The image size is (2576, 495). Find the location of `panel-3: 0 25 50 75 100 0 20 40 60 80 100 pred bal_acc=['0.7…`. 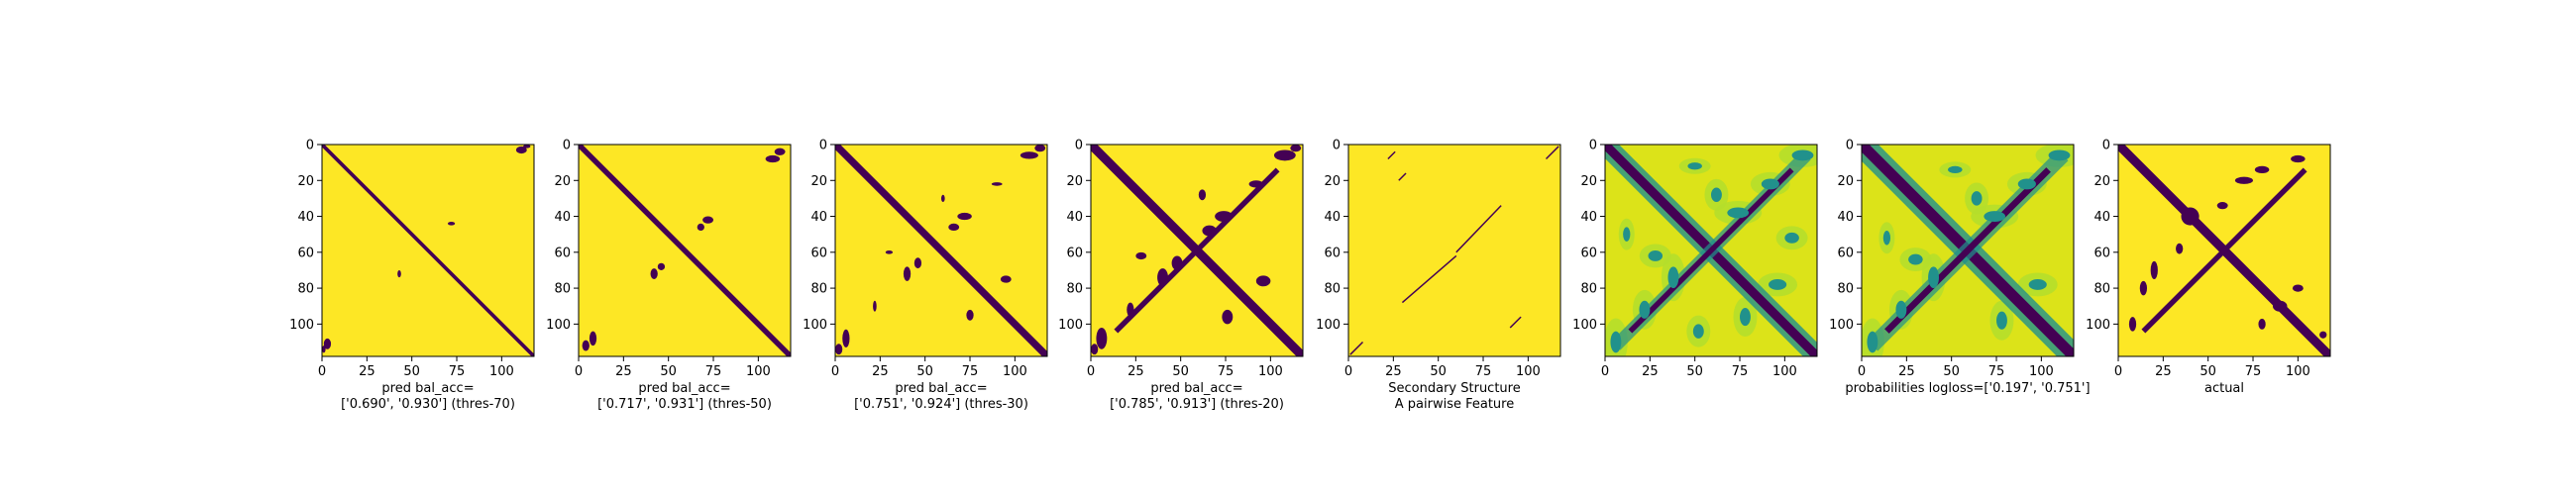

panel-3: 0 25 50 75 100 0 20 40 60 80 100 pred bal_acc=['0.7… is located at coordinates (925, 275).